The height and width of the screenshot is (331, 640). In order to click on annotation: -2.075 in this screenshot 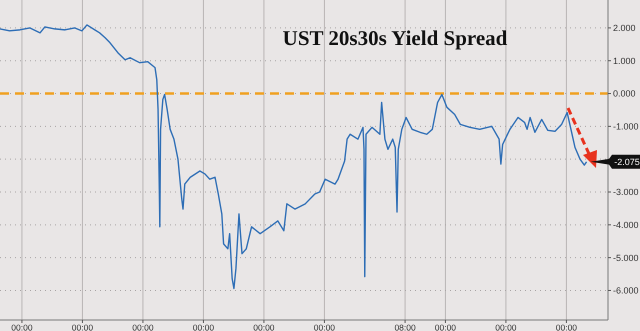, I will do `click(627, 161)`.